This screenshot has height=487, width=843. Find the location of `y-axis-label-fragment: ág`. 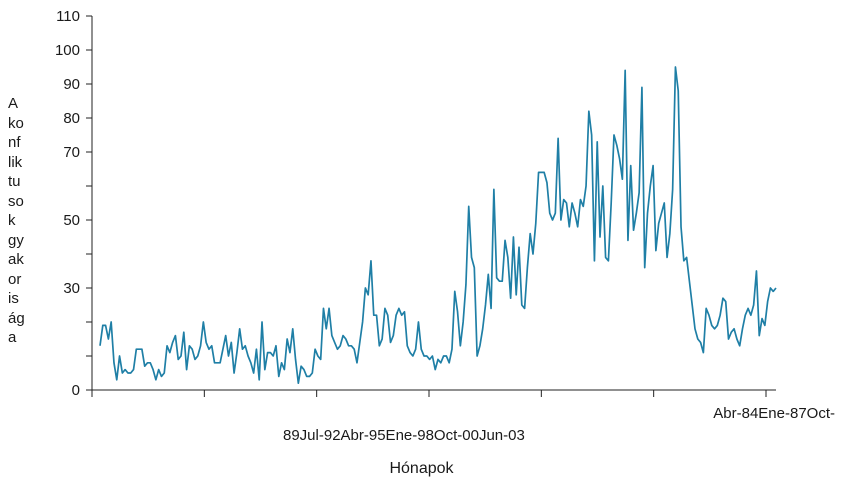

y-axis-label-fragment: ág is located at coordinates (16, 318).